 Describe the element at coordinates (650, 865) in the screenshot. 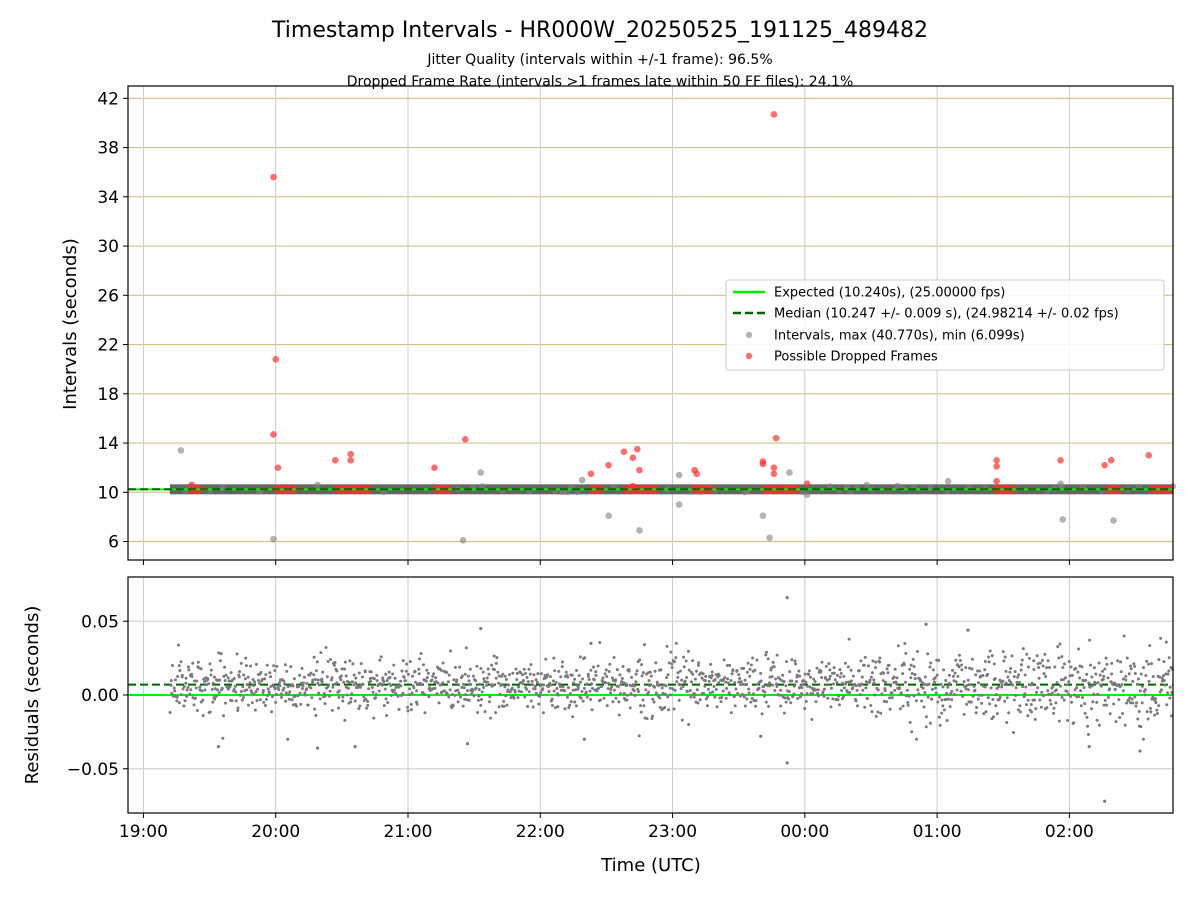

I see `x-axis-label: Time (UTC)` at that location.